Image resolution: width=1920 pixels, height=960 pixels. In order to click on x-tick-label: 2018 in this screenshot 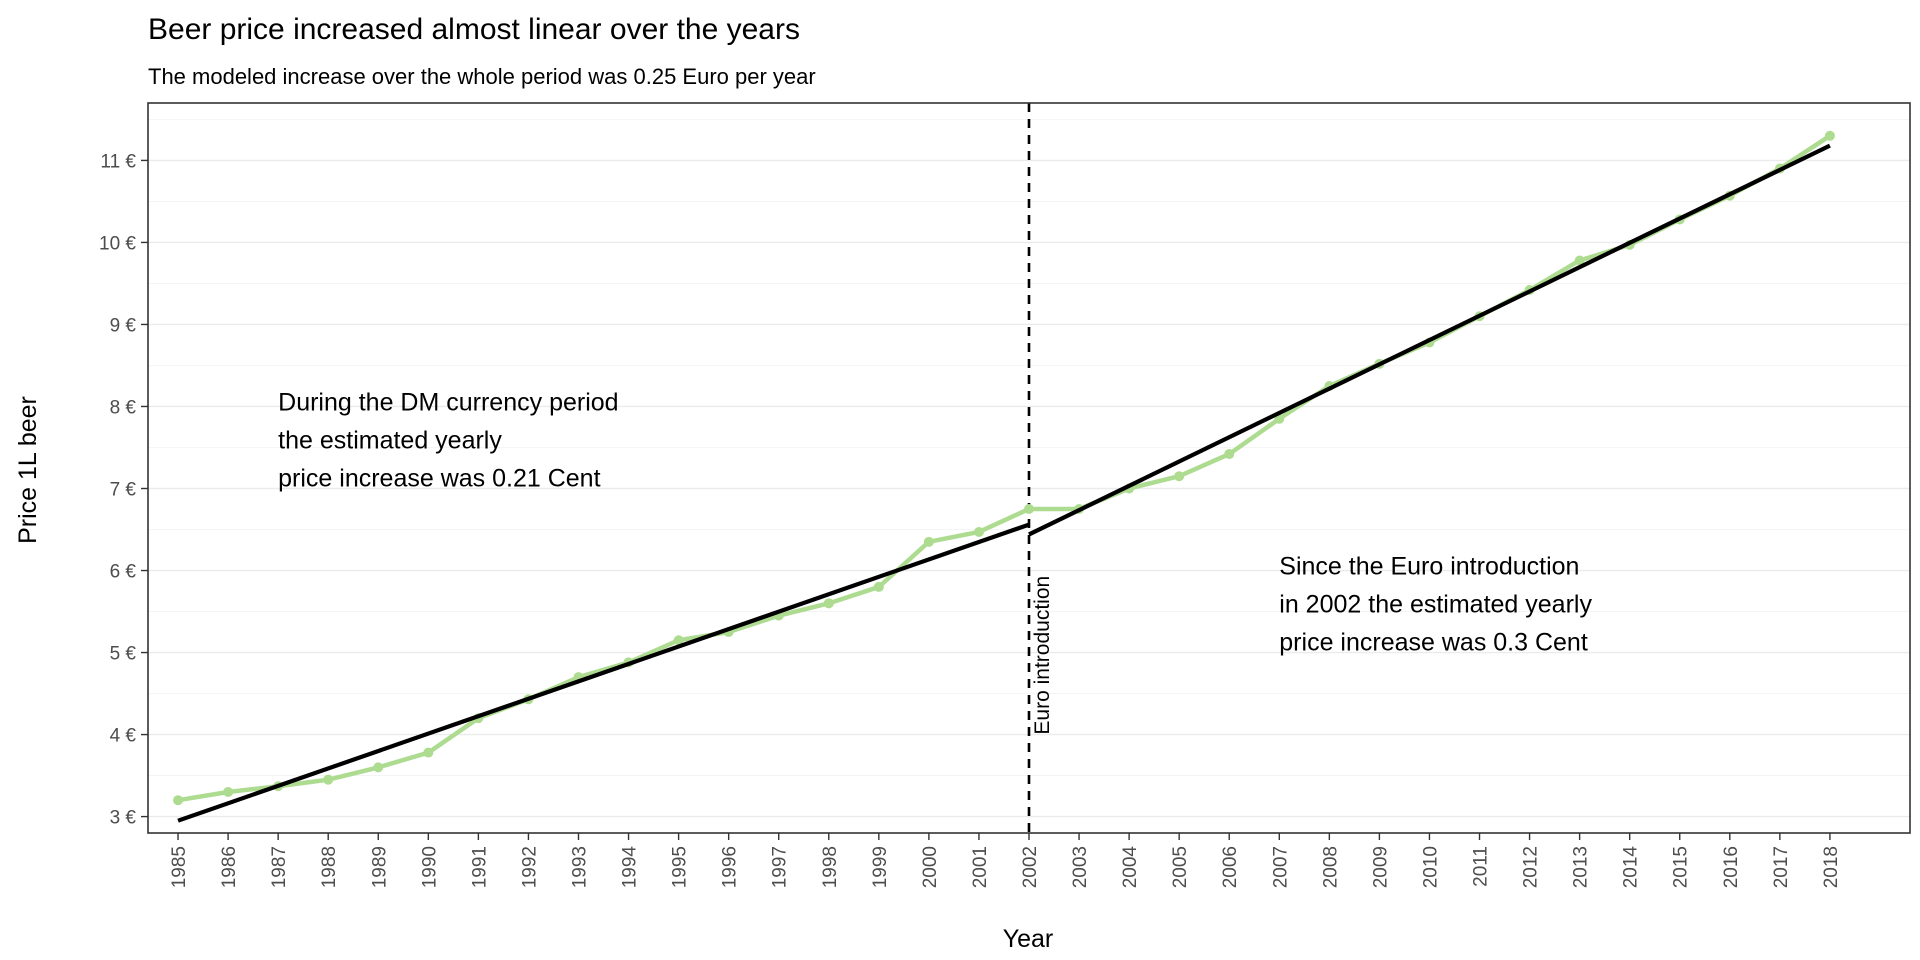, I will do `click(1831, 867)`.